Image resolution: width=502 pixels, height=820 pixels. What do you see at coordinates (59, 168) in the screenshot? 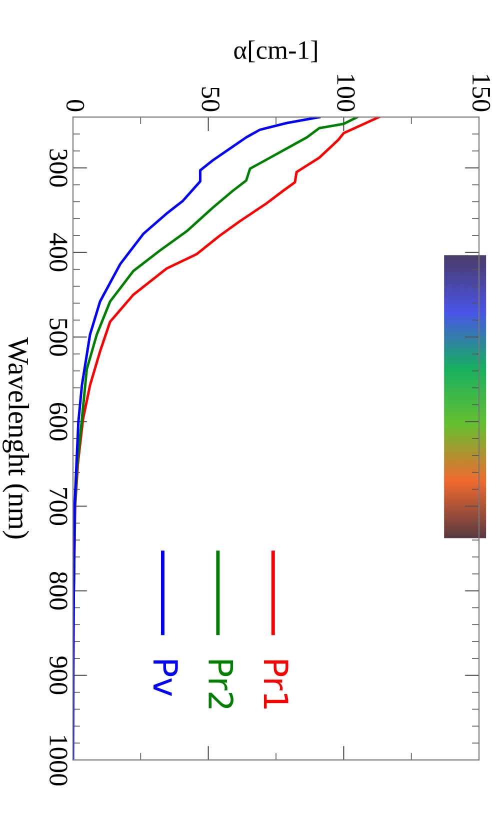
I see `y-tick-label: 300` at bounding box center [59, 168].